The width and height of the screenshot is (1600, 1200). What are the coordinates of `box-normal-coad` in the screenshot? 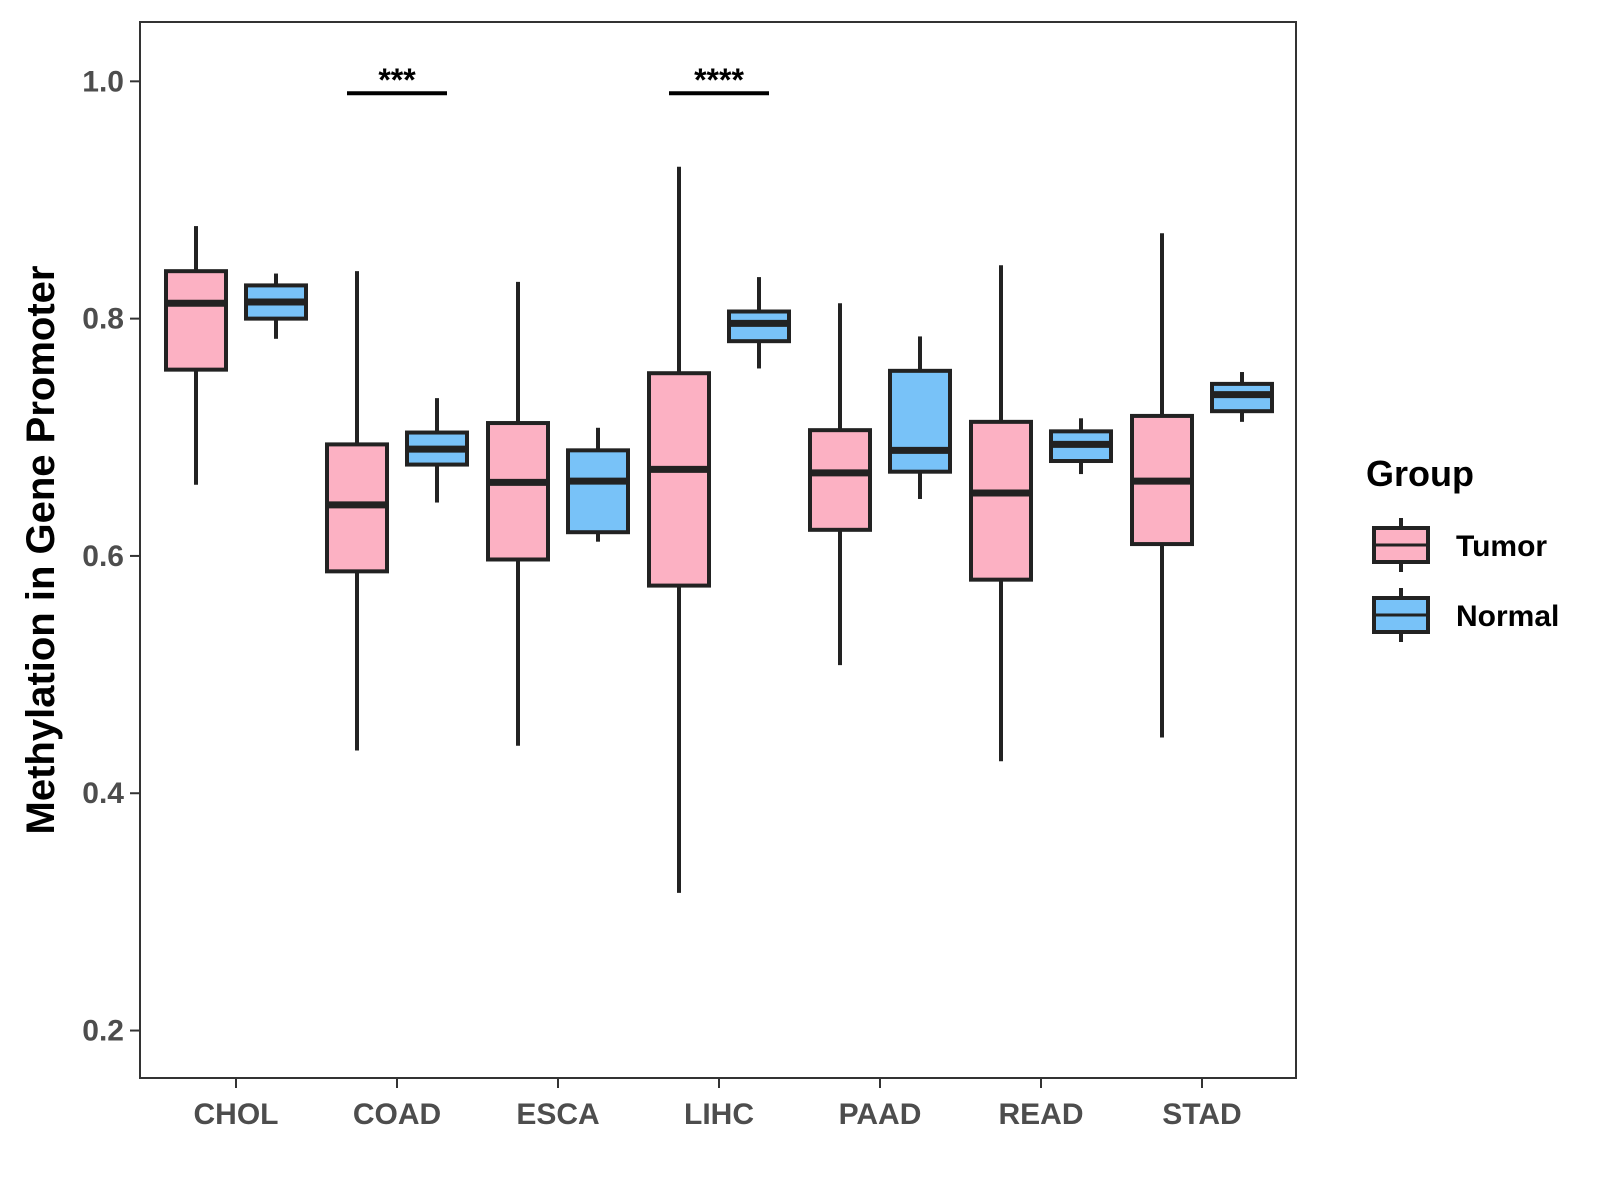 It's located at (437, 450).